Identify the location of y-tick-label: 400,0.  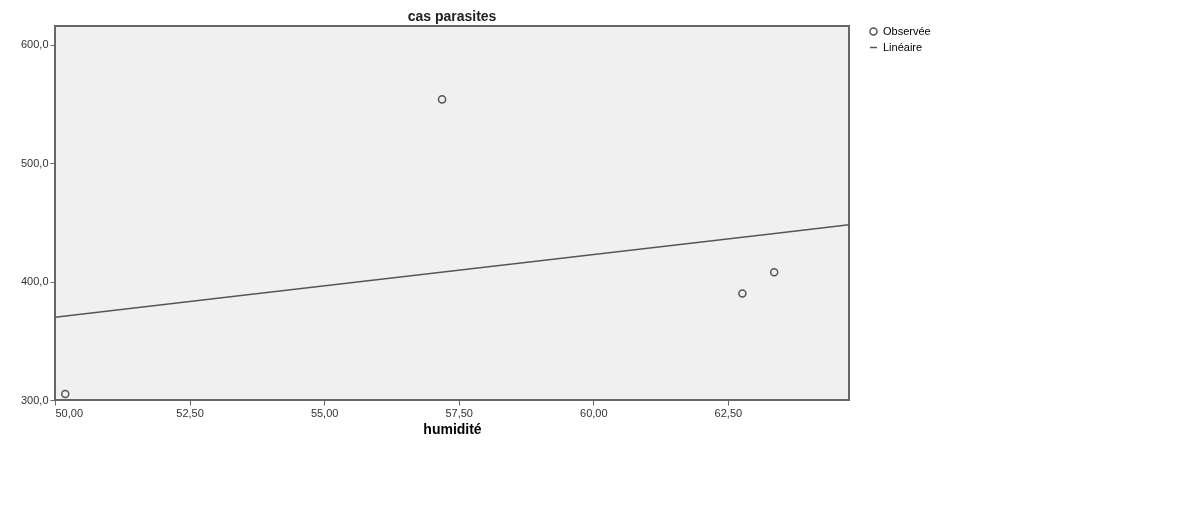
(34, 281).